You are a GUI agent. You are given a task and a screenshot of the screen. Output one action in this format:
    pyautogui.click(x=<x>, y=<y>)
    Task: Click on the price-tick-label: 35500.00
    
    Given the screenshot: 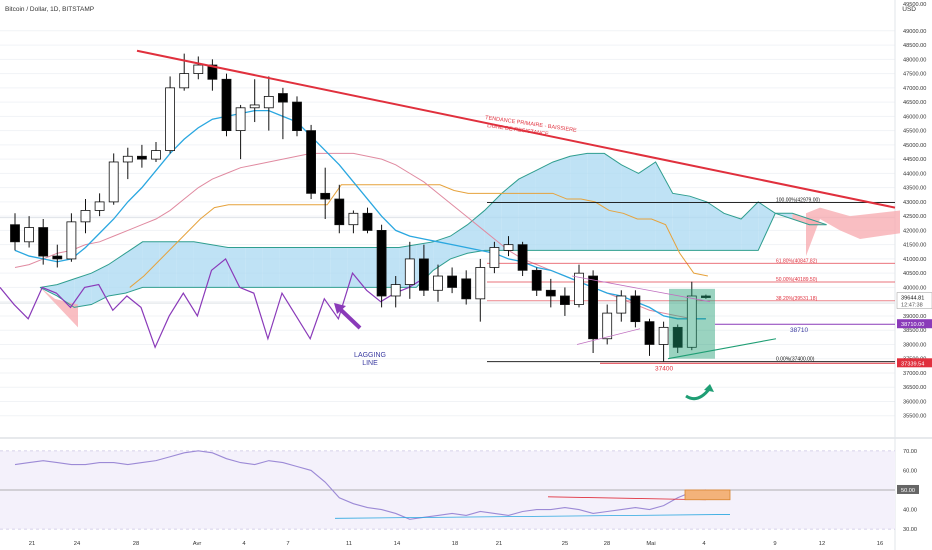 What is the action you would take?
    pyautogui.click(x=914, y=417)
    